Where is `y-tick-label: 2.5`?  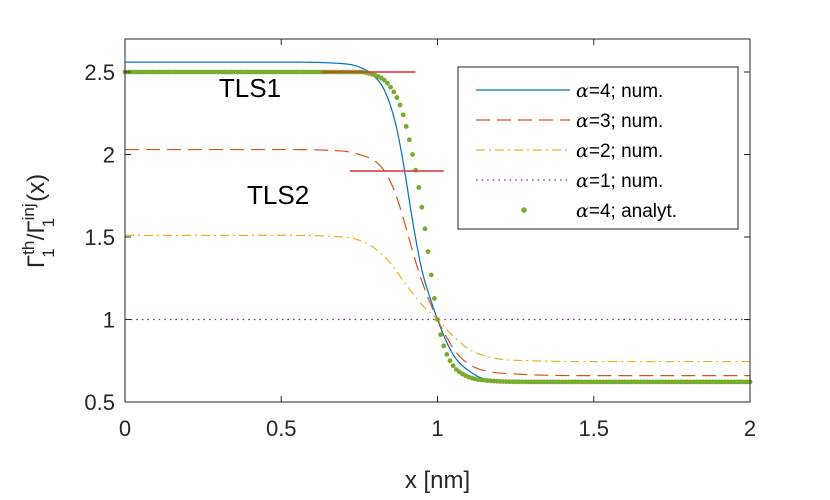
y-tick-label: 2.5 is located at coordinates (99, 72).